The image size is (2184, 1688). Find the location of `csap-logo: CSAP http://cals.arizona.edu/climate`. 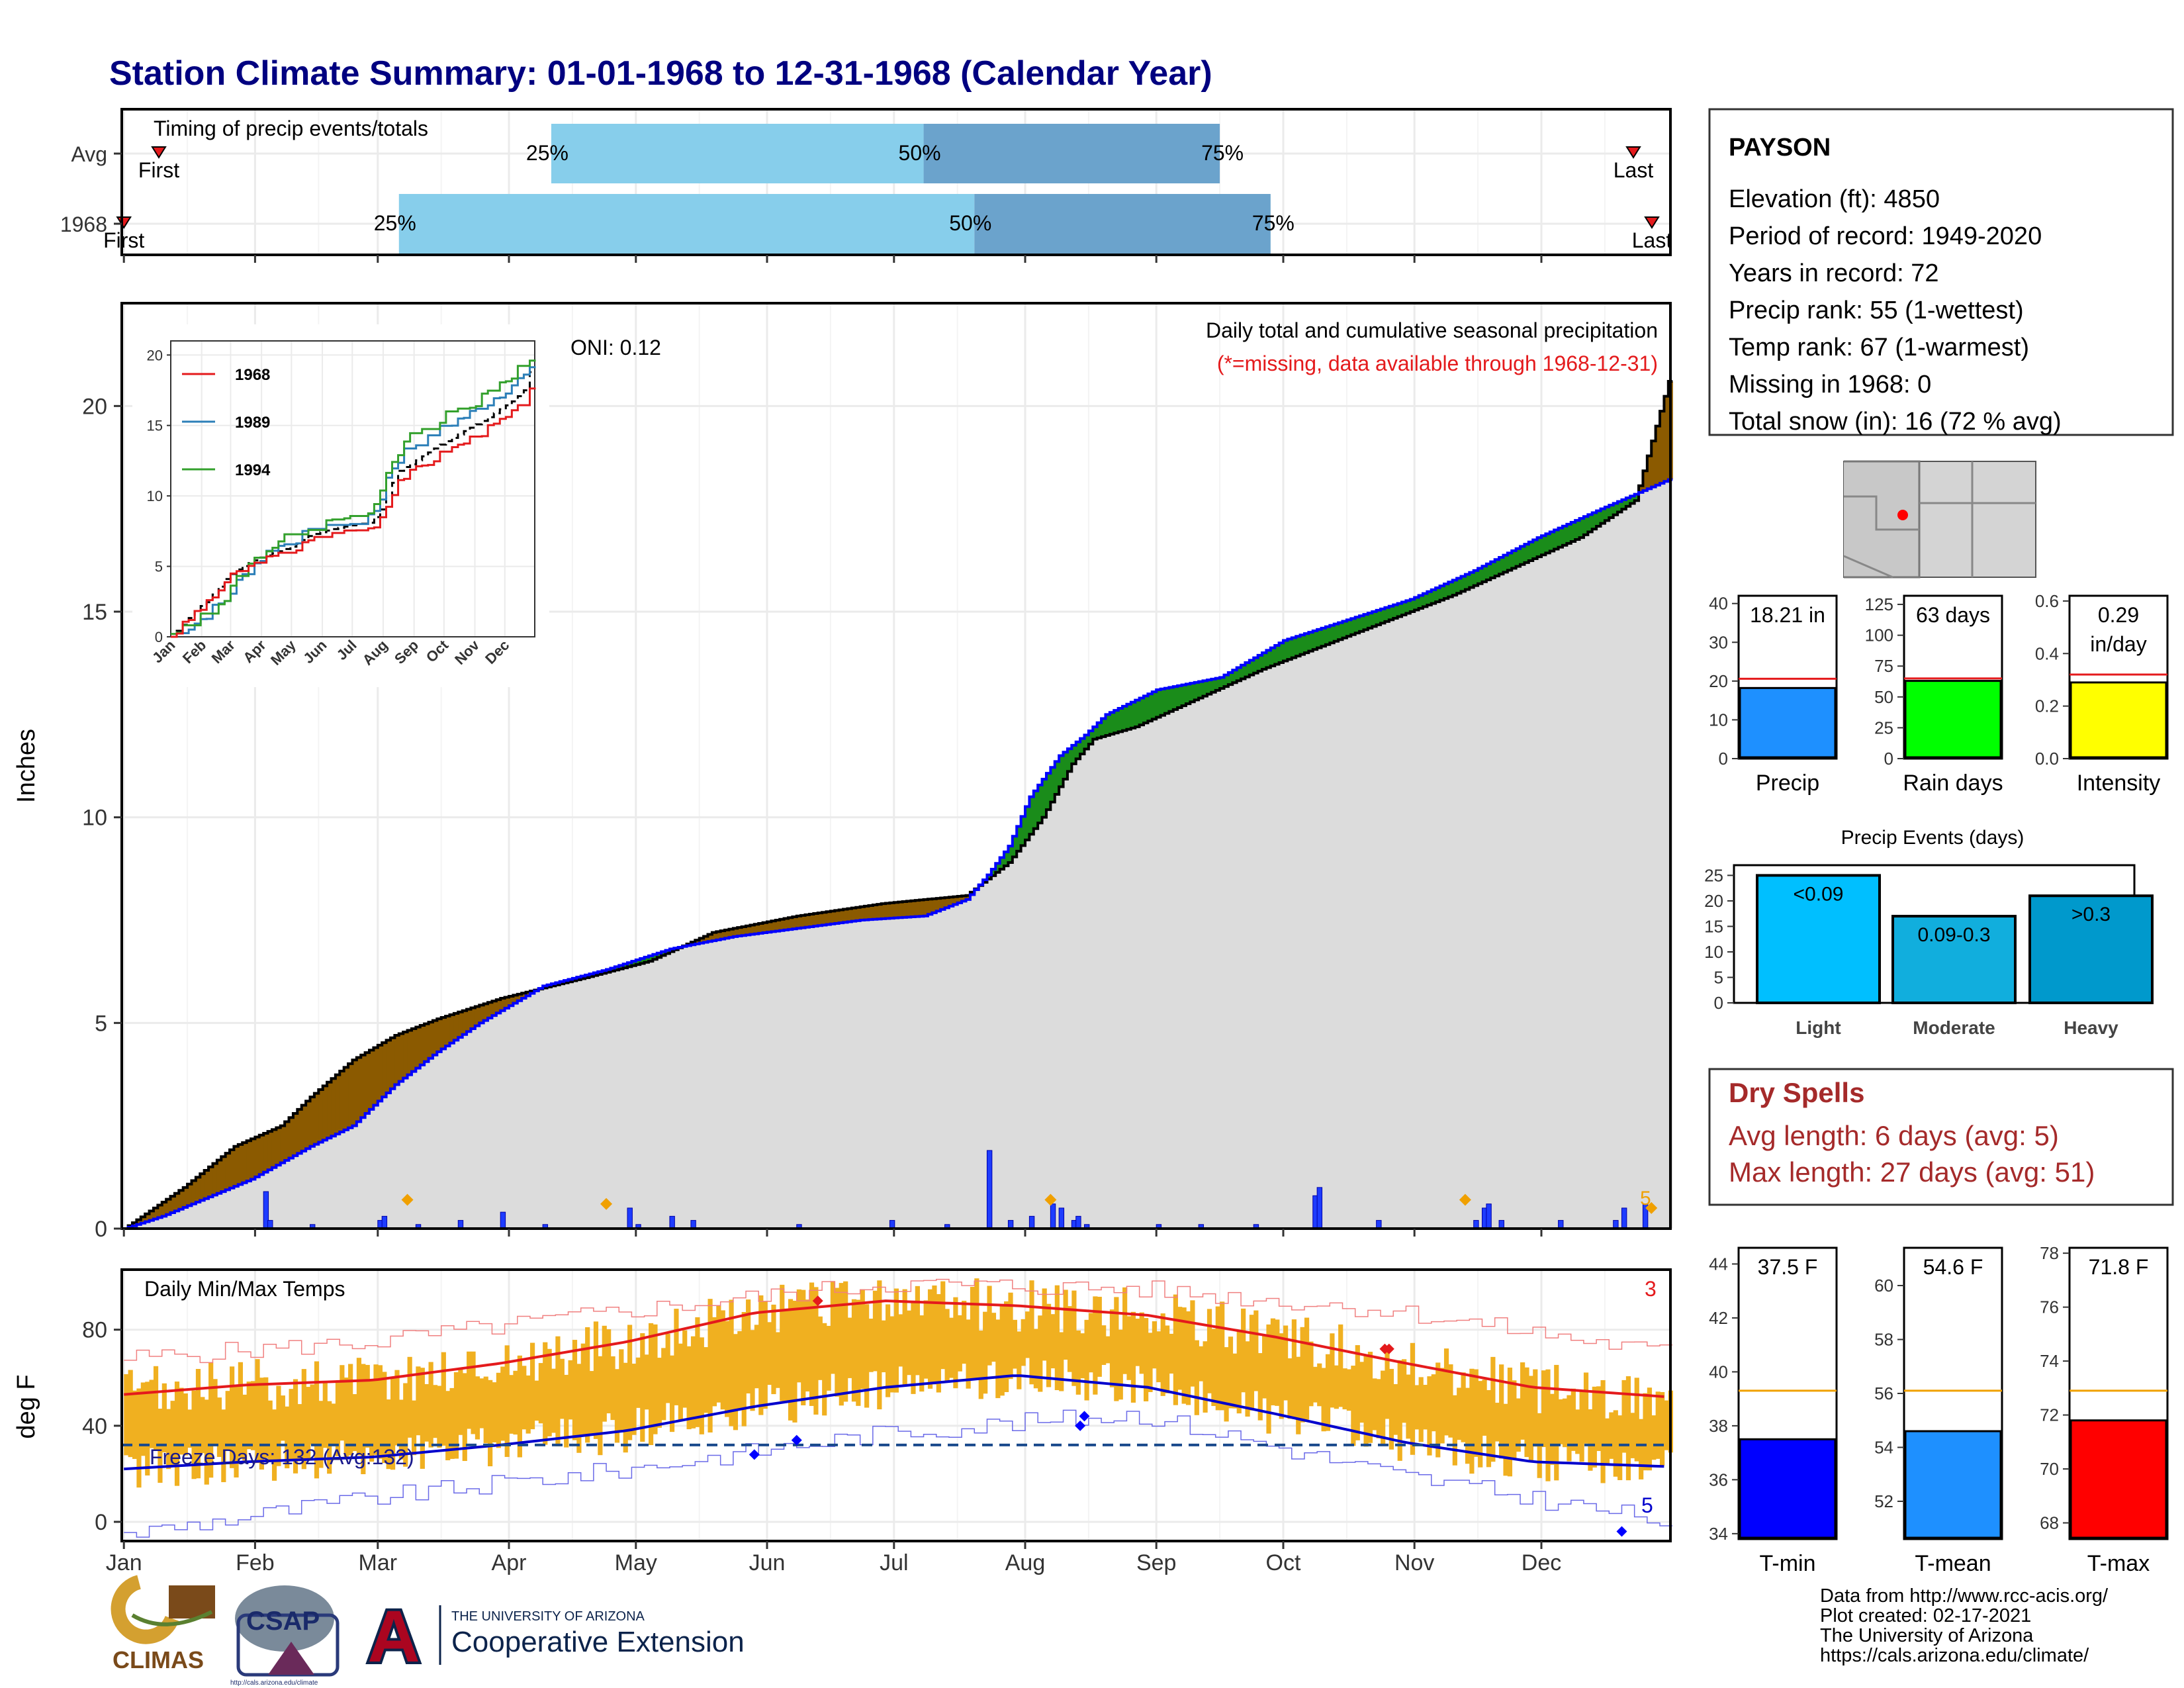

csap-logo: CSAP http://cals.arizona.edu/climate is located at coordinates (285, 1636).